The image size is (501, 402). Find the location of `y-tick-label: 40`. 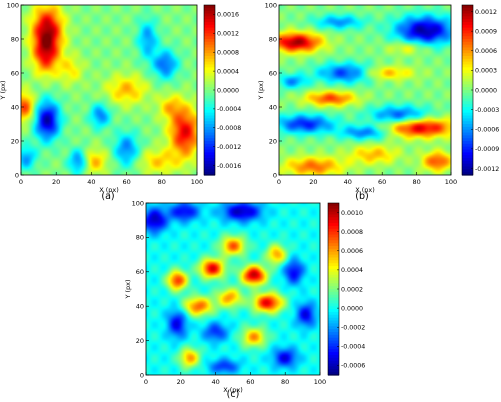

y-tick-label: 40 is located at coordinates (273, 107).